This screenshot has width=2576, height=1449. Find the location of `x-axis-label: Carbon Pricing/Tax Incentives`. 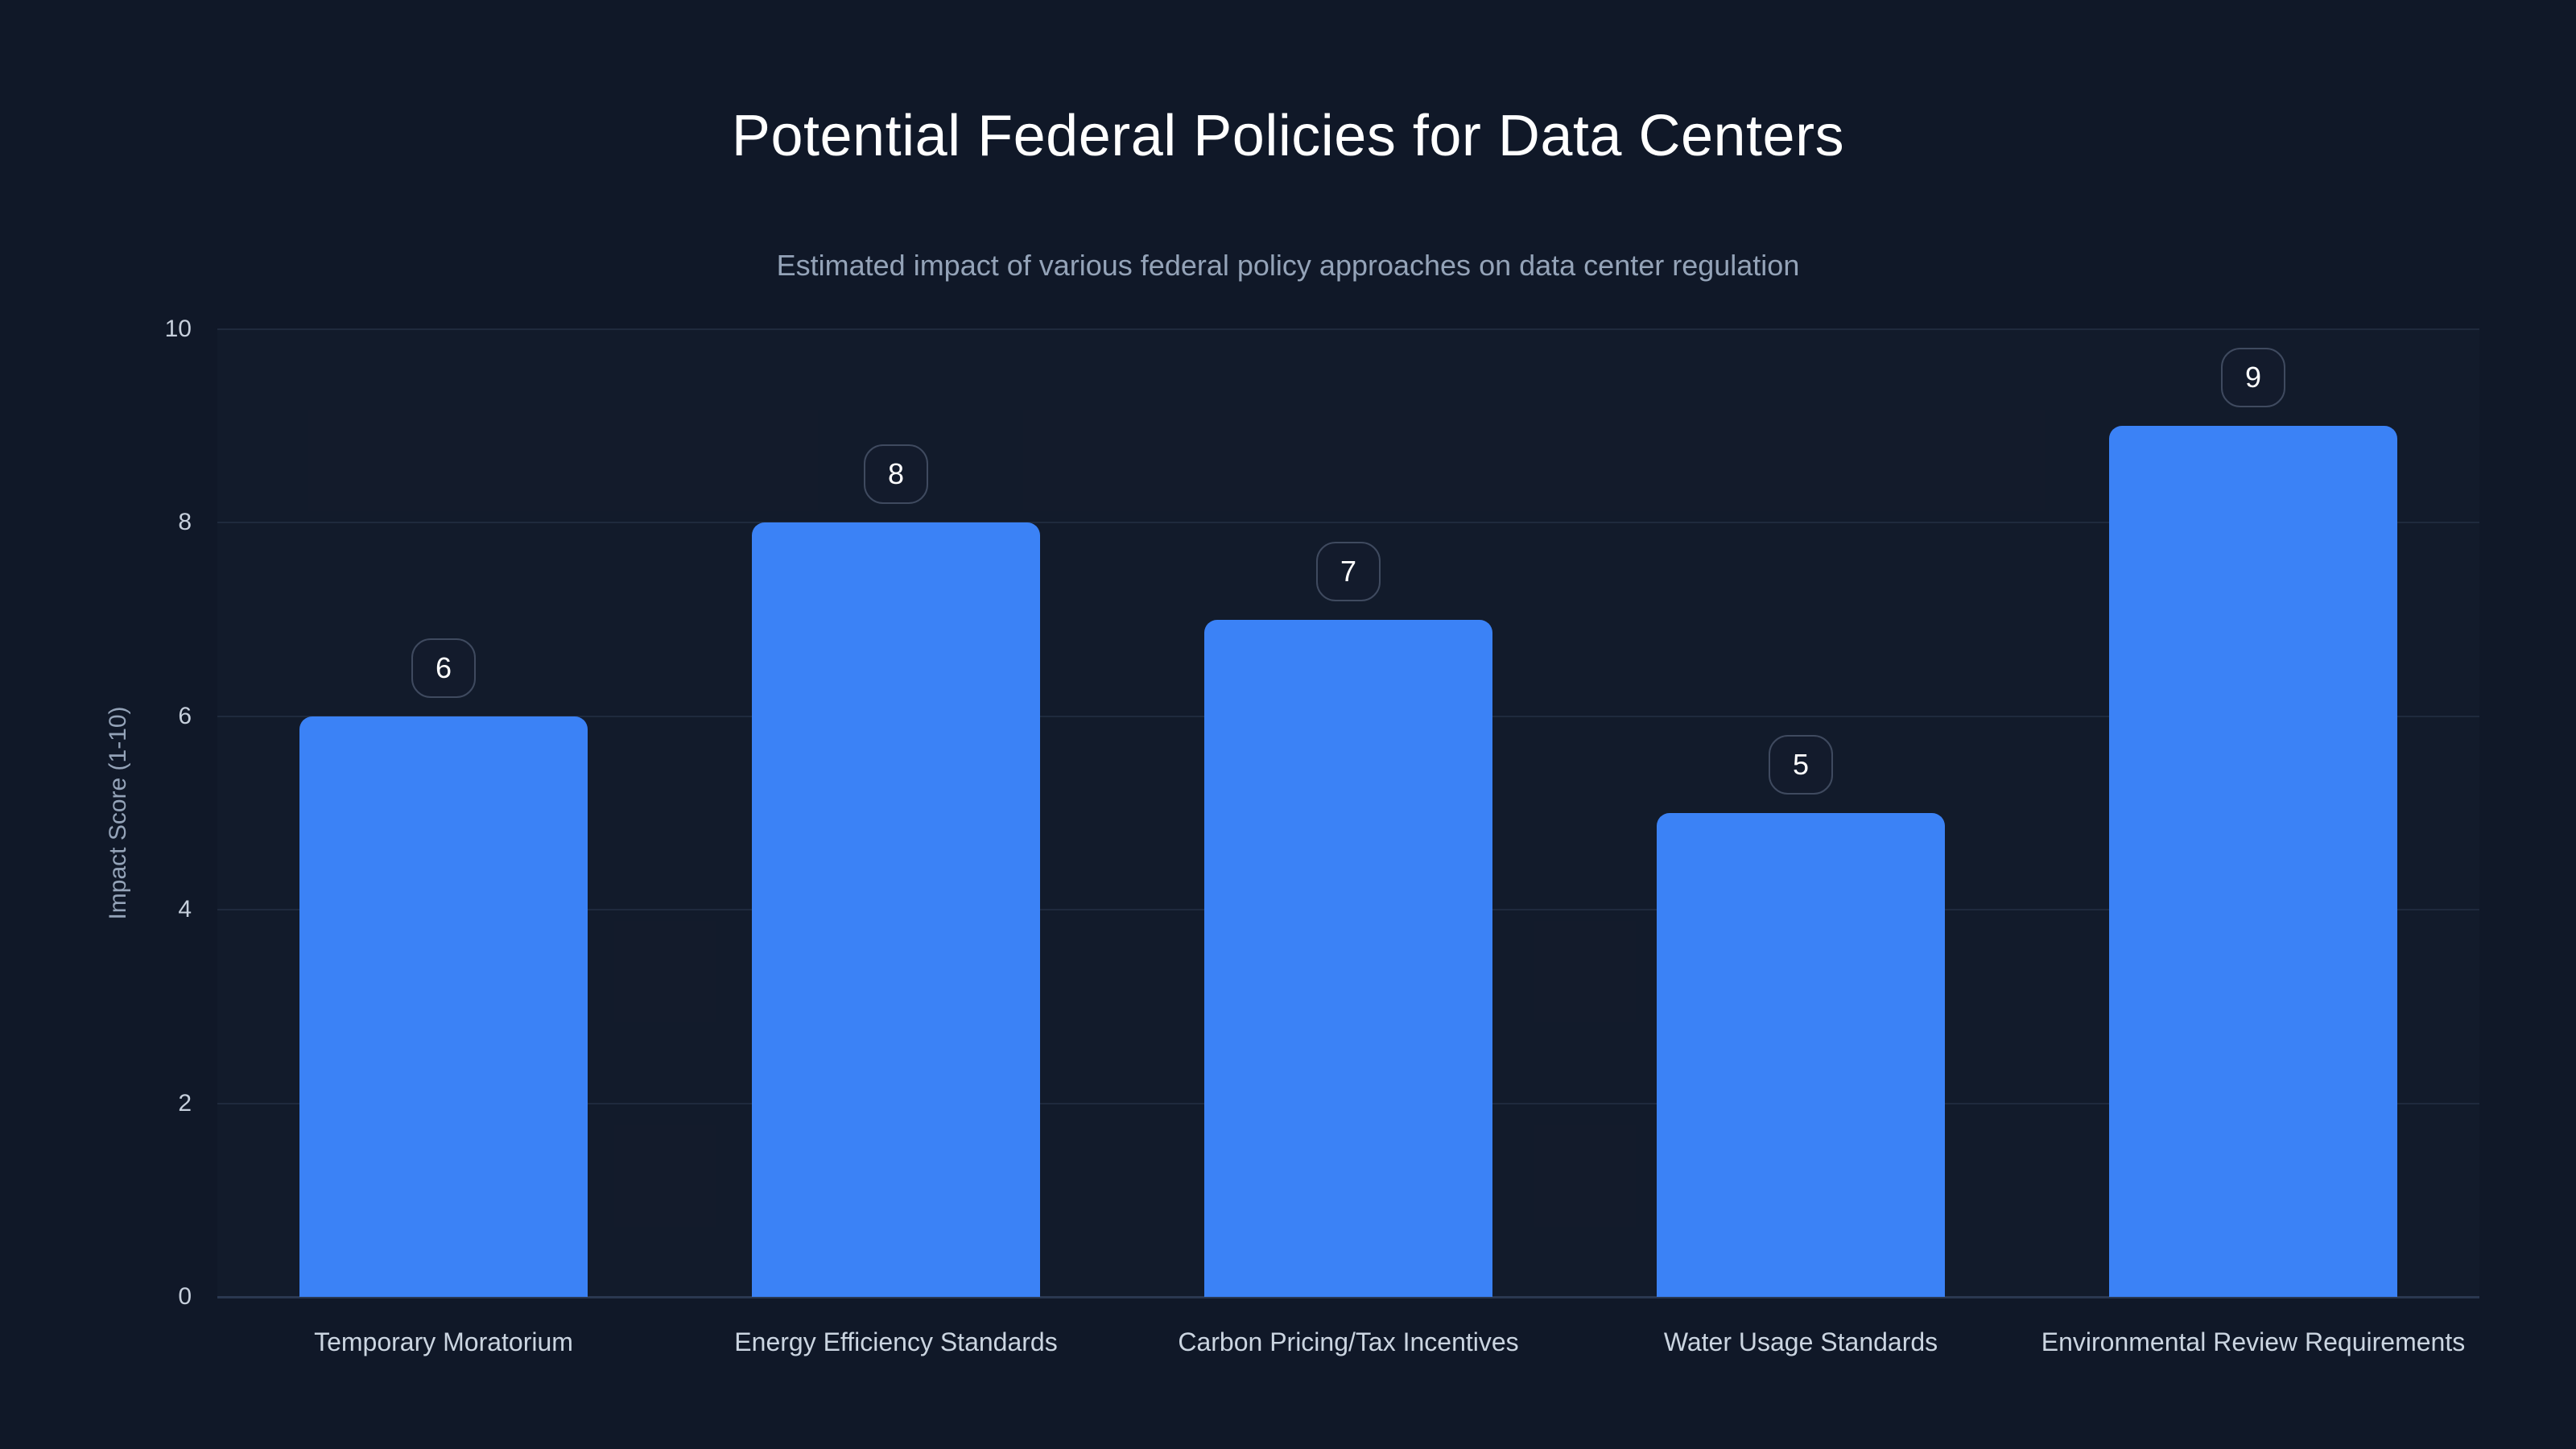

x-axis-label: Carbon Pricing/Tax Incentives is located at coordinates (1348, 1341).